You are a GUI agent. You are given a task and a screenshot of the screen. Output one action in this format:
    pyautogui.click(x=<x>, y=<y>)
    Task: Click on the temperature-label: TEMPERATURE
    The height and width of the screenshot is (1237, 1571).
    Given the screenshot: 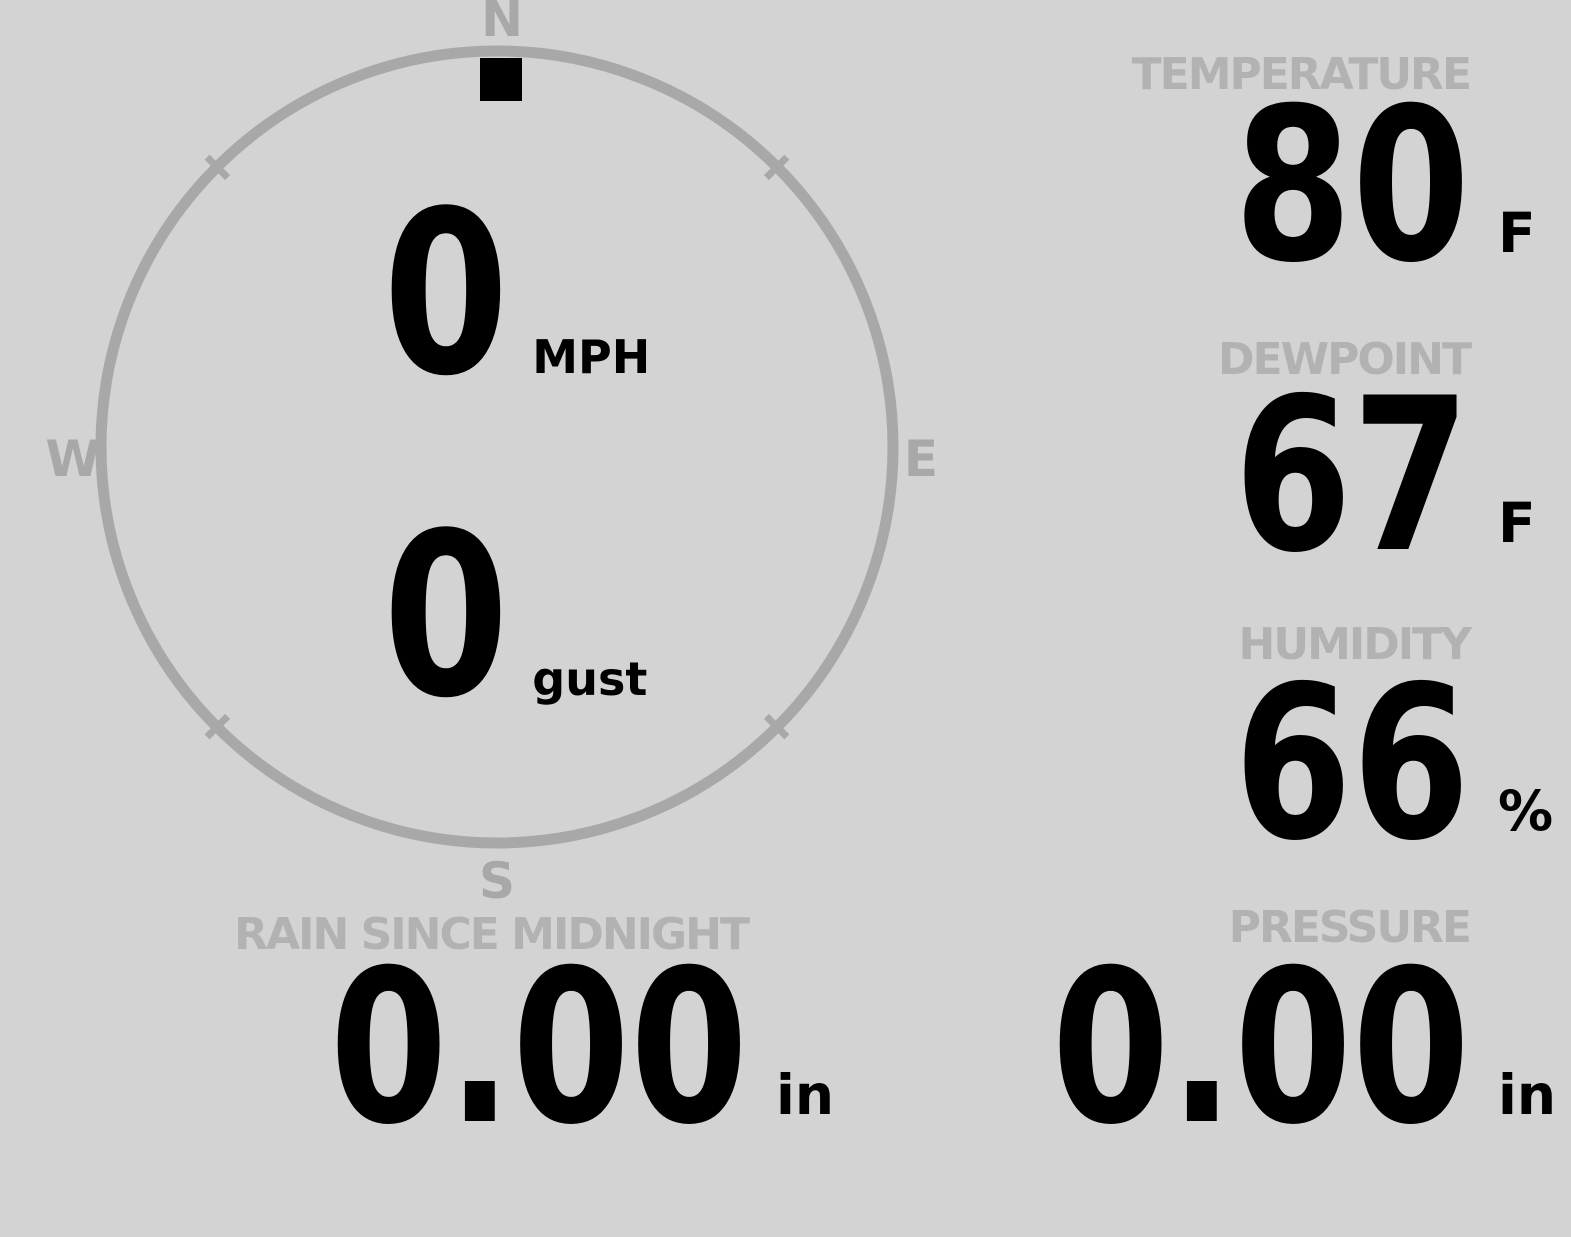 What is the action you would take?
    pyautogui.click(x=1301, y=74)
    